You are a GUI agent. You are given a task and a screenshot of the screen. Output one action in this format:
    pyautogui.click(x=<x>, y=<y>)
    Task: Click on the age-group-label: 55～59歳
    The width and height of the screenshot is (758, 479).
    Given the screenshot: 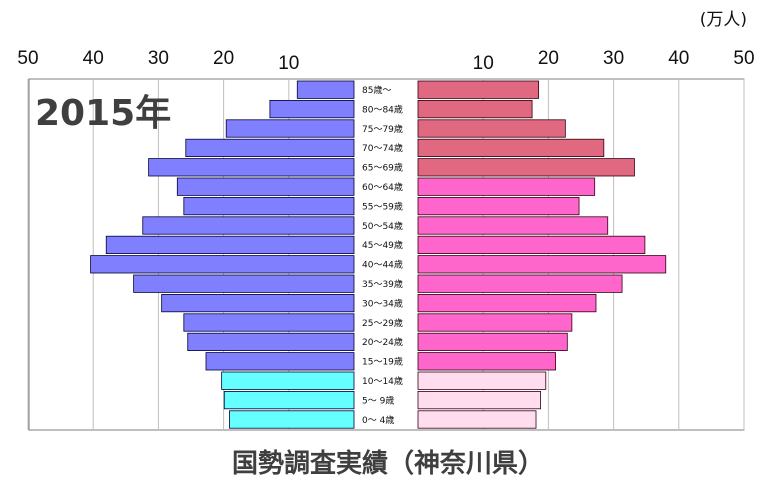 What is the action you would take?
    pyautogui.click(x=382, y=206)
    